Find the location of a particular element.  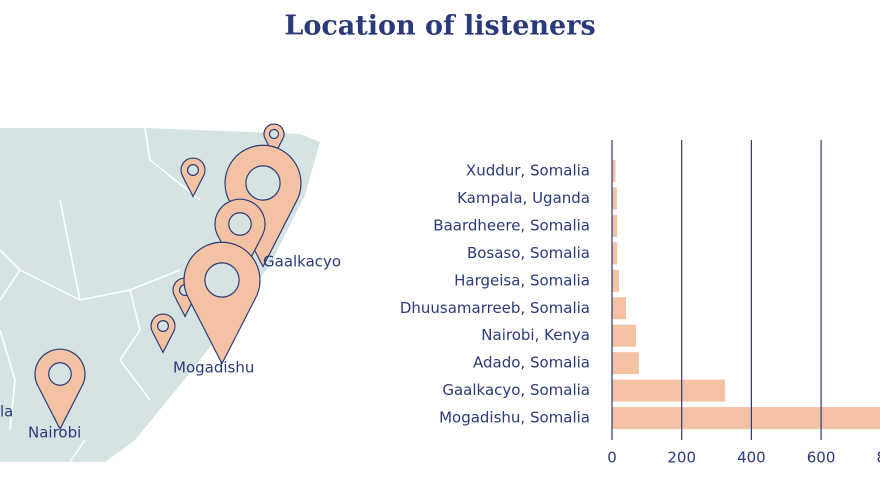

chart-title: Location of listeners is located at coordinates (439, 26).